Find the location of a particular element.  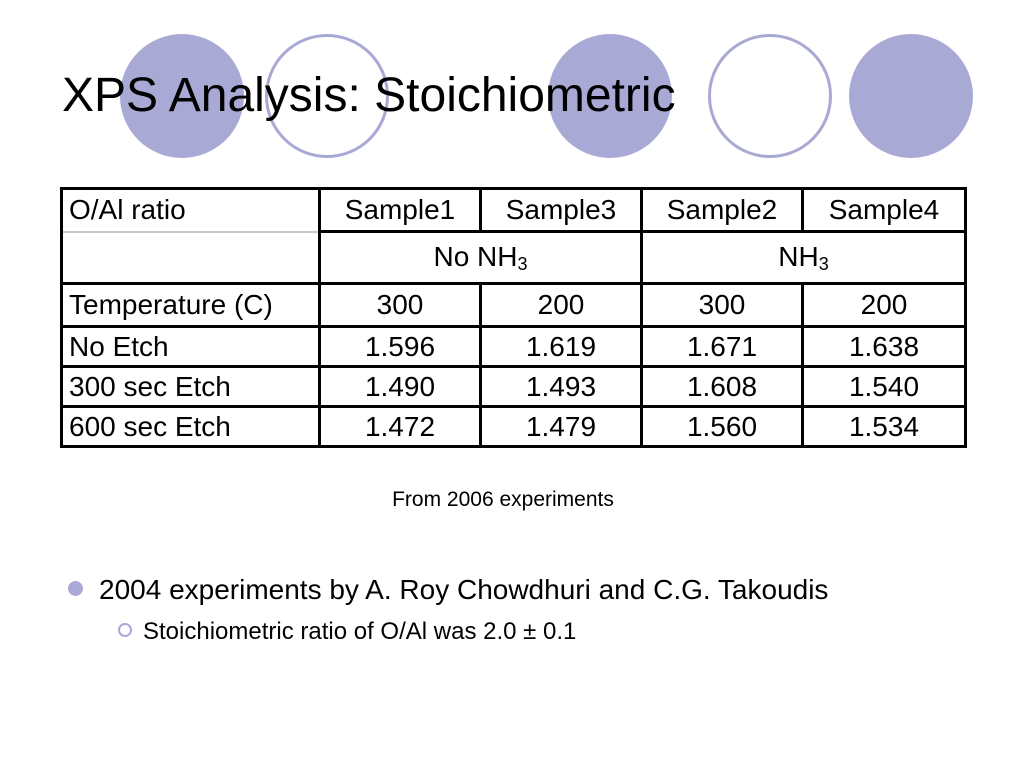

table-cell: 1.493 is located at coordinates (561, 386).